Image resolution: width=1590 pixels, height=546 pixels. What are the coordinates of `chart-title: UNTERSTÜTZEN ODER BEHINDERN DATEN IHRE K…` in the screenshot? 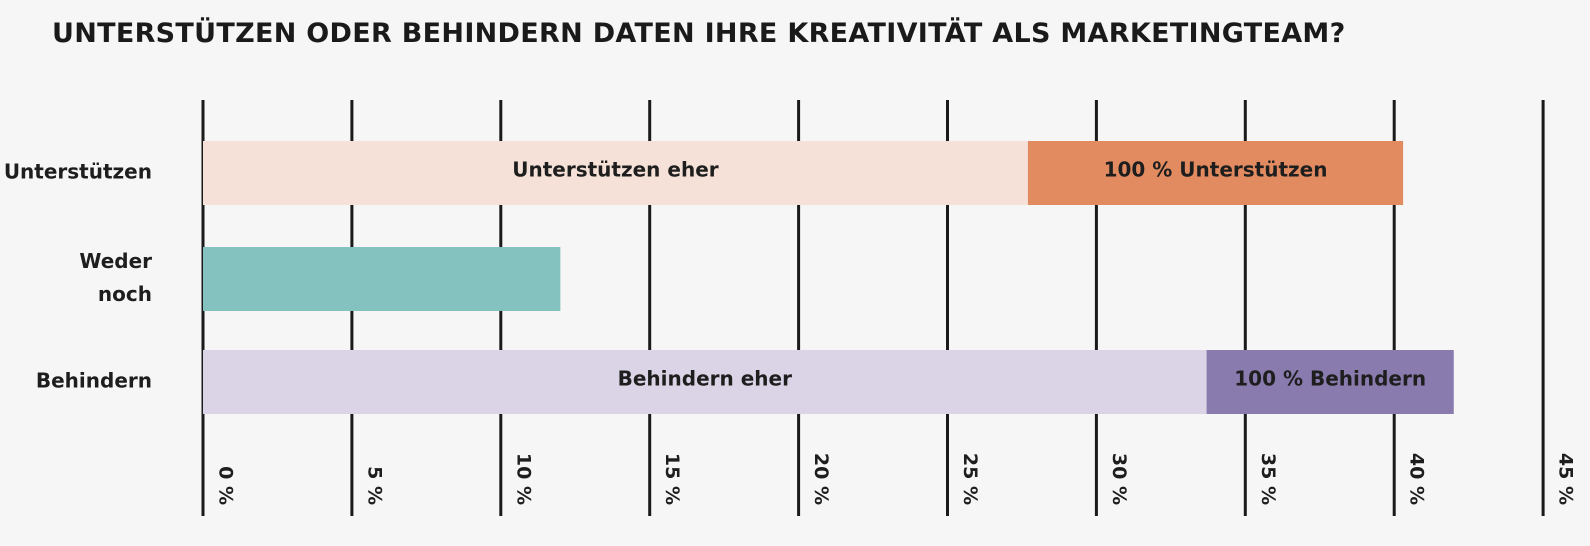 It's located at (699, 33).